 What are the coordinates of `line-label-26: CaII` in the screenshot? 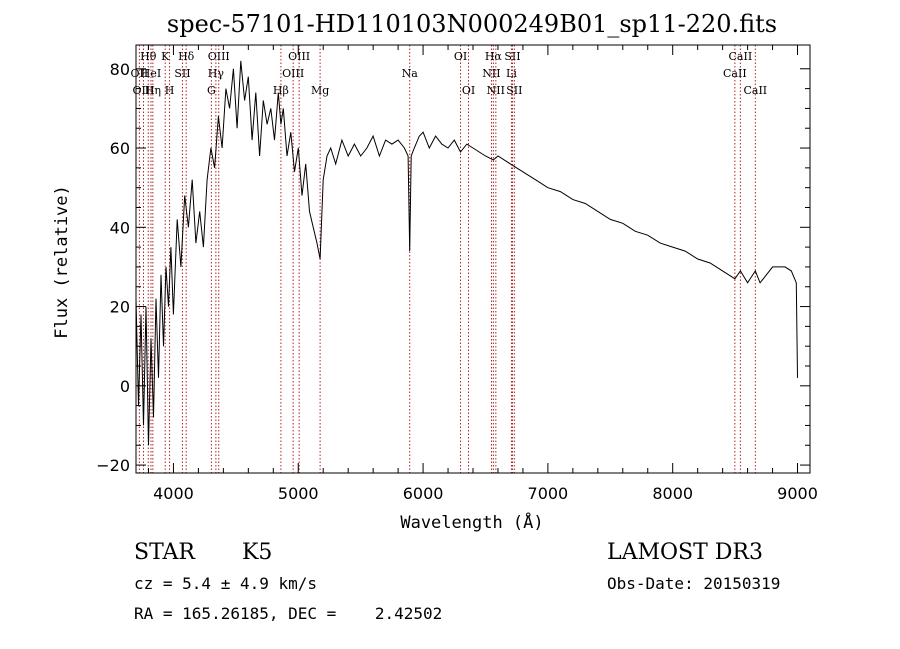 It's located at (735, 73).